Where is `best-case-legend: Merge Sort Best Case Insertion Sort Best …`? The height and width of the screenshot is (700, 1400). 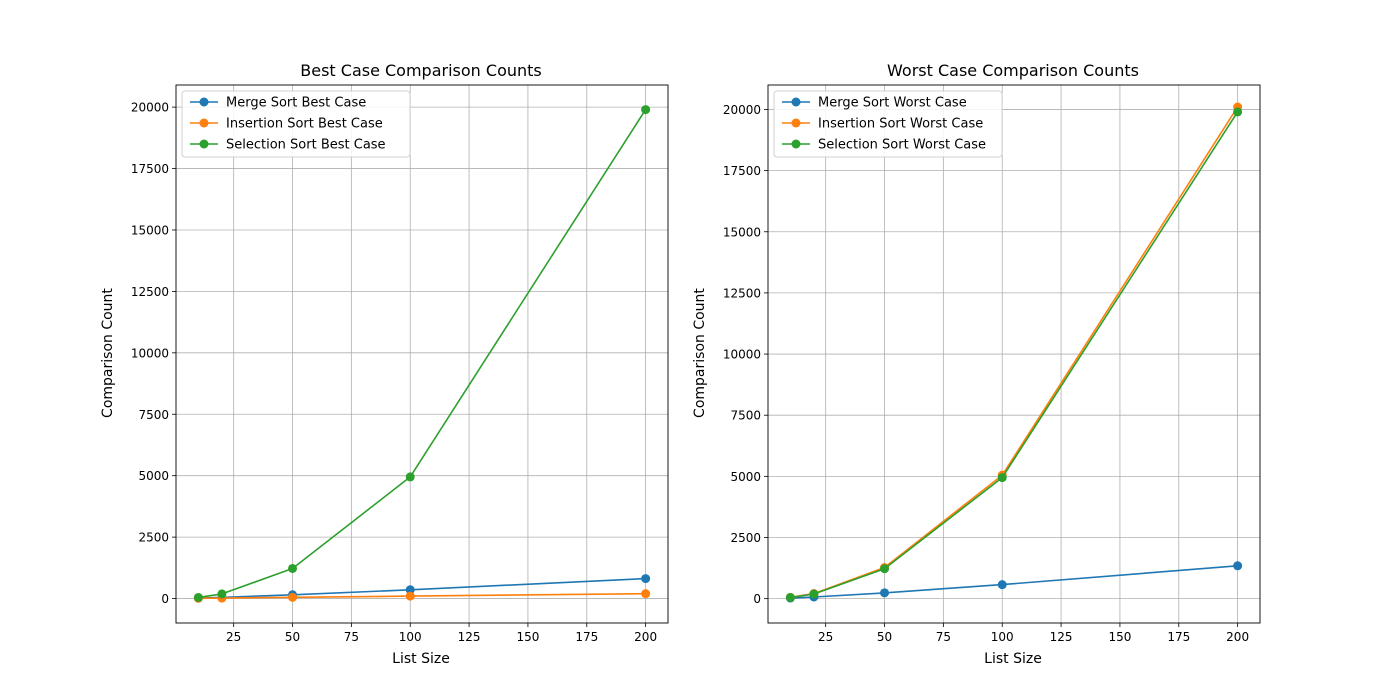 best-case-legend: Merge Sort Best Case Insertion Sort Best … is located at coordinates (296, 124).